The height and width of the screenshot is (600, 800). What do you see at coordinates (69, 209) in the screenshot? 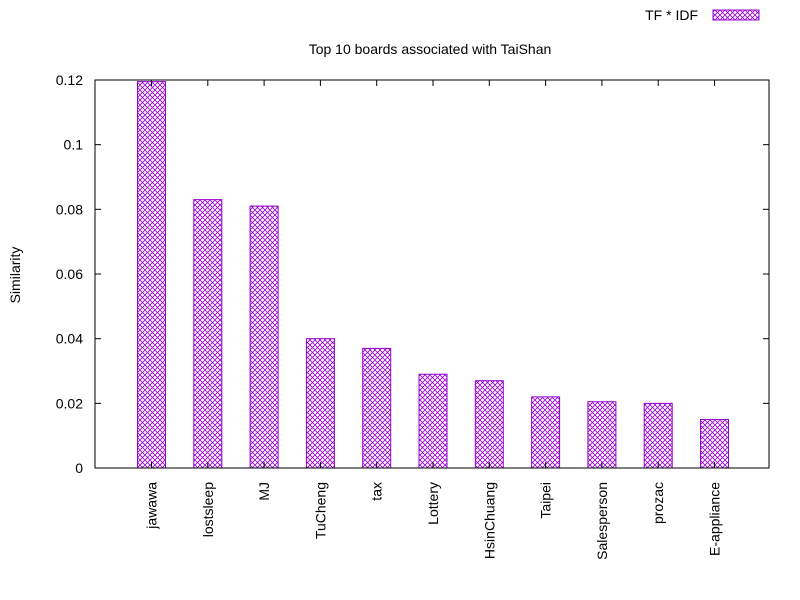
I see `y-tick-label: 0.08` at bounding box center [69, 209].